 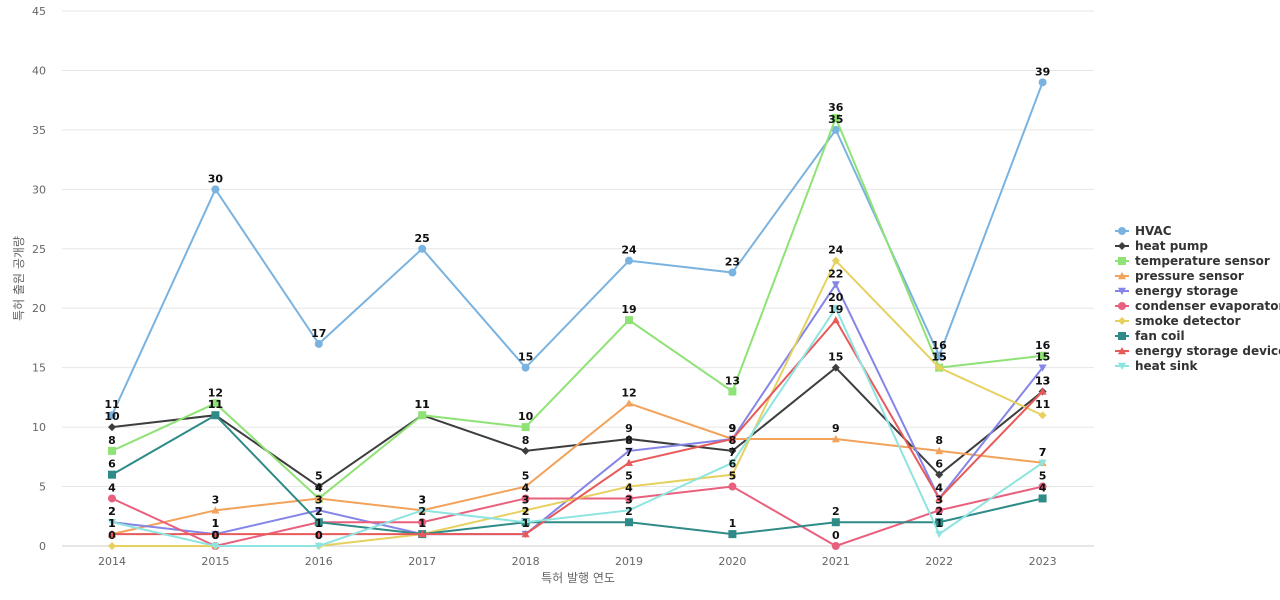 I want to click on data-label: 12, so click(x=628, y=392).